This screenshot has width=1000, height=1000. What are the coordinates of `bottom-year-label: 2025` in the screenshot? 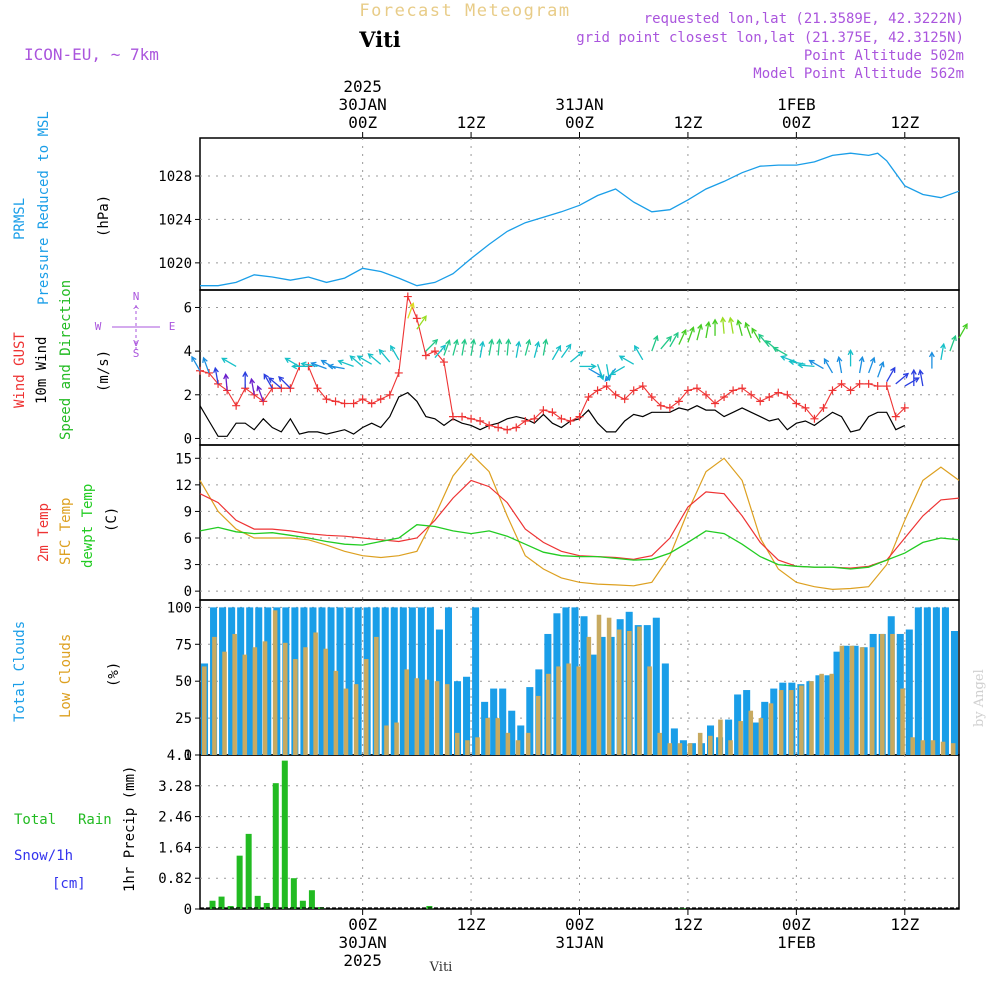 It's located at (362, 960).